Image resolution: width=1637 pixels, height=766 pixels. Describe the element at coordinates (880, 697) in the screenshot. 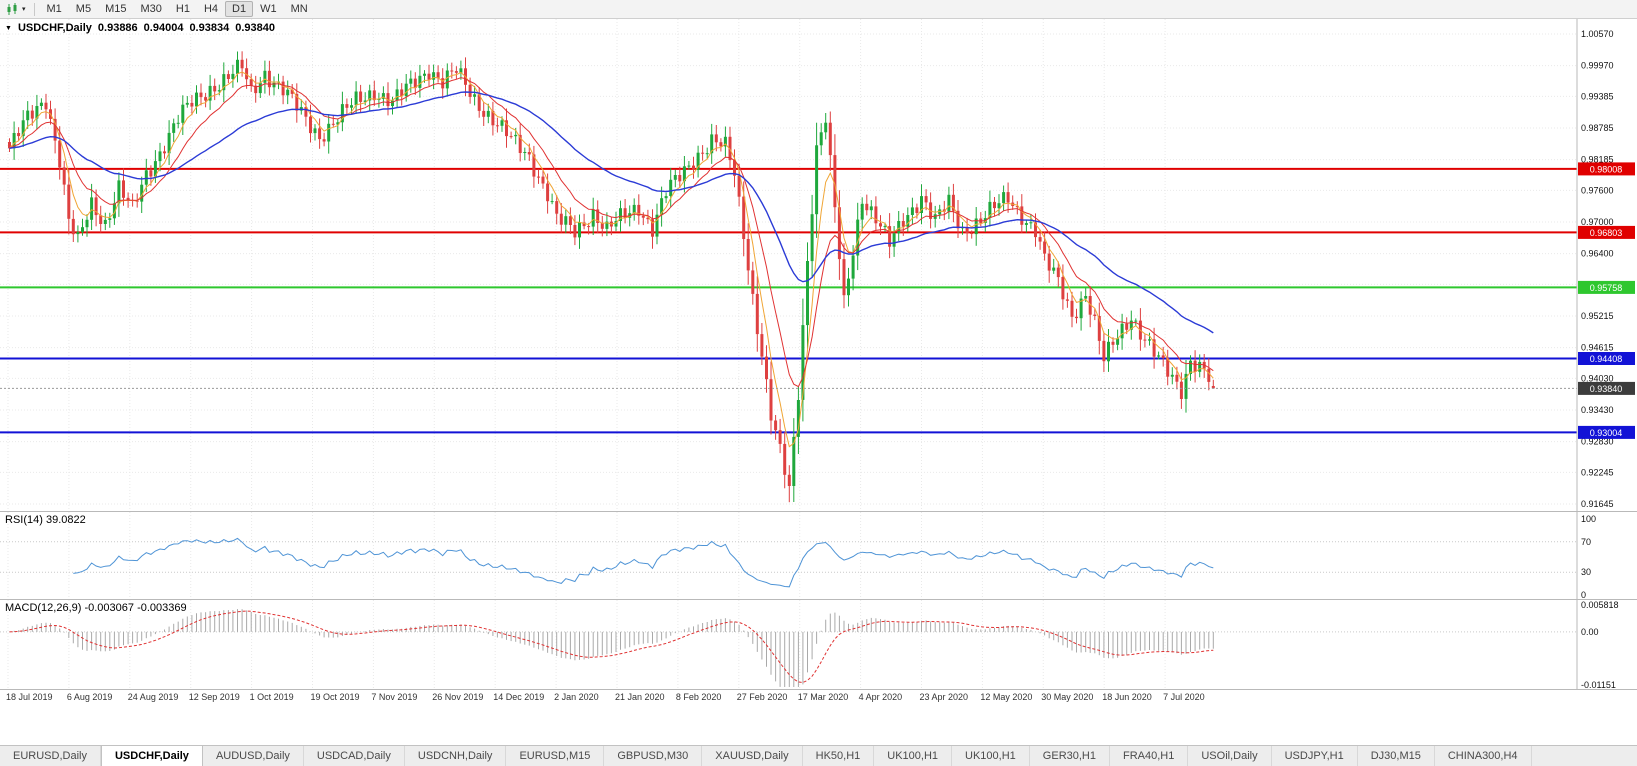

I see `date-label: 4 Apr 2020` at that location.